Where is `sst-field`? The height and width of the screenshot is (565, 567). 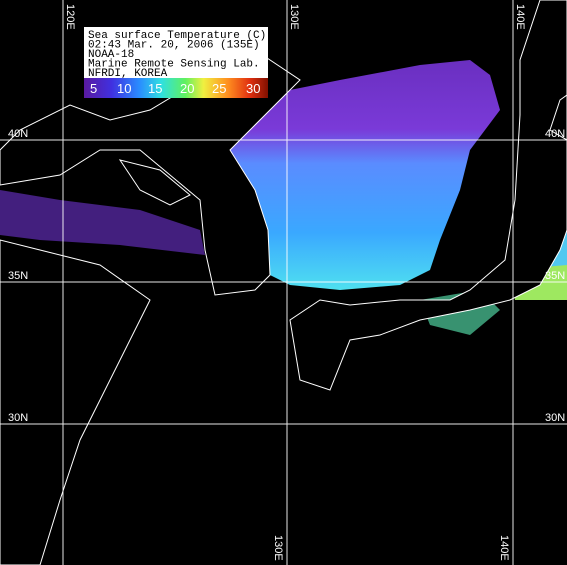 sst-field is located at coordinates (102, 222).